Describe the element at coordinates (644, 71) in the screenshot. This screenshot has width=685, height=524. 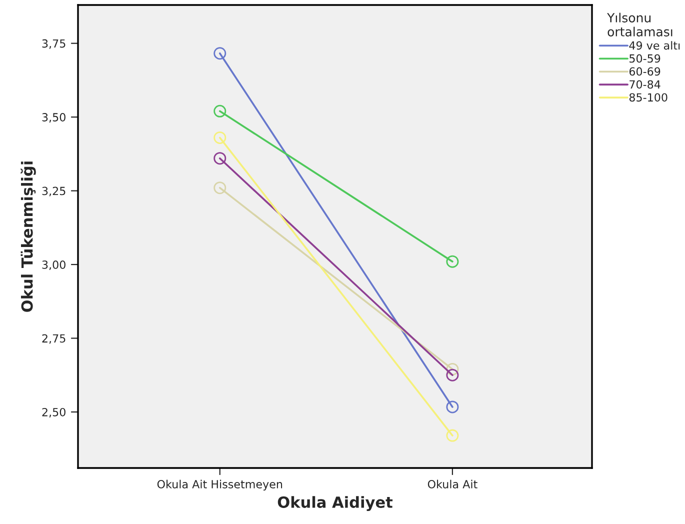
I see `legend-label: 60-69` at that location.